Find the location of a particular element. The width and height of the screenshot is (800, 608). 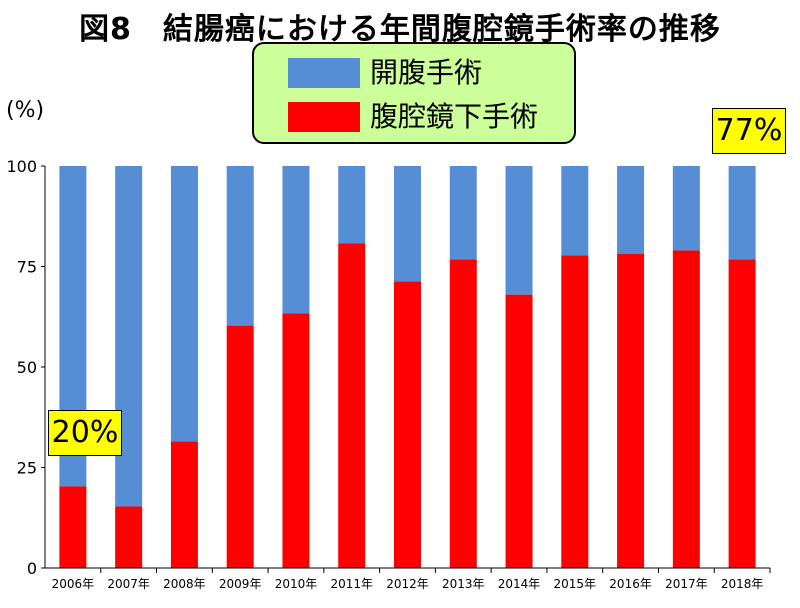

y-axis-unit-label: (%) is located at coordinates (25, 110).